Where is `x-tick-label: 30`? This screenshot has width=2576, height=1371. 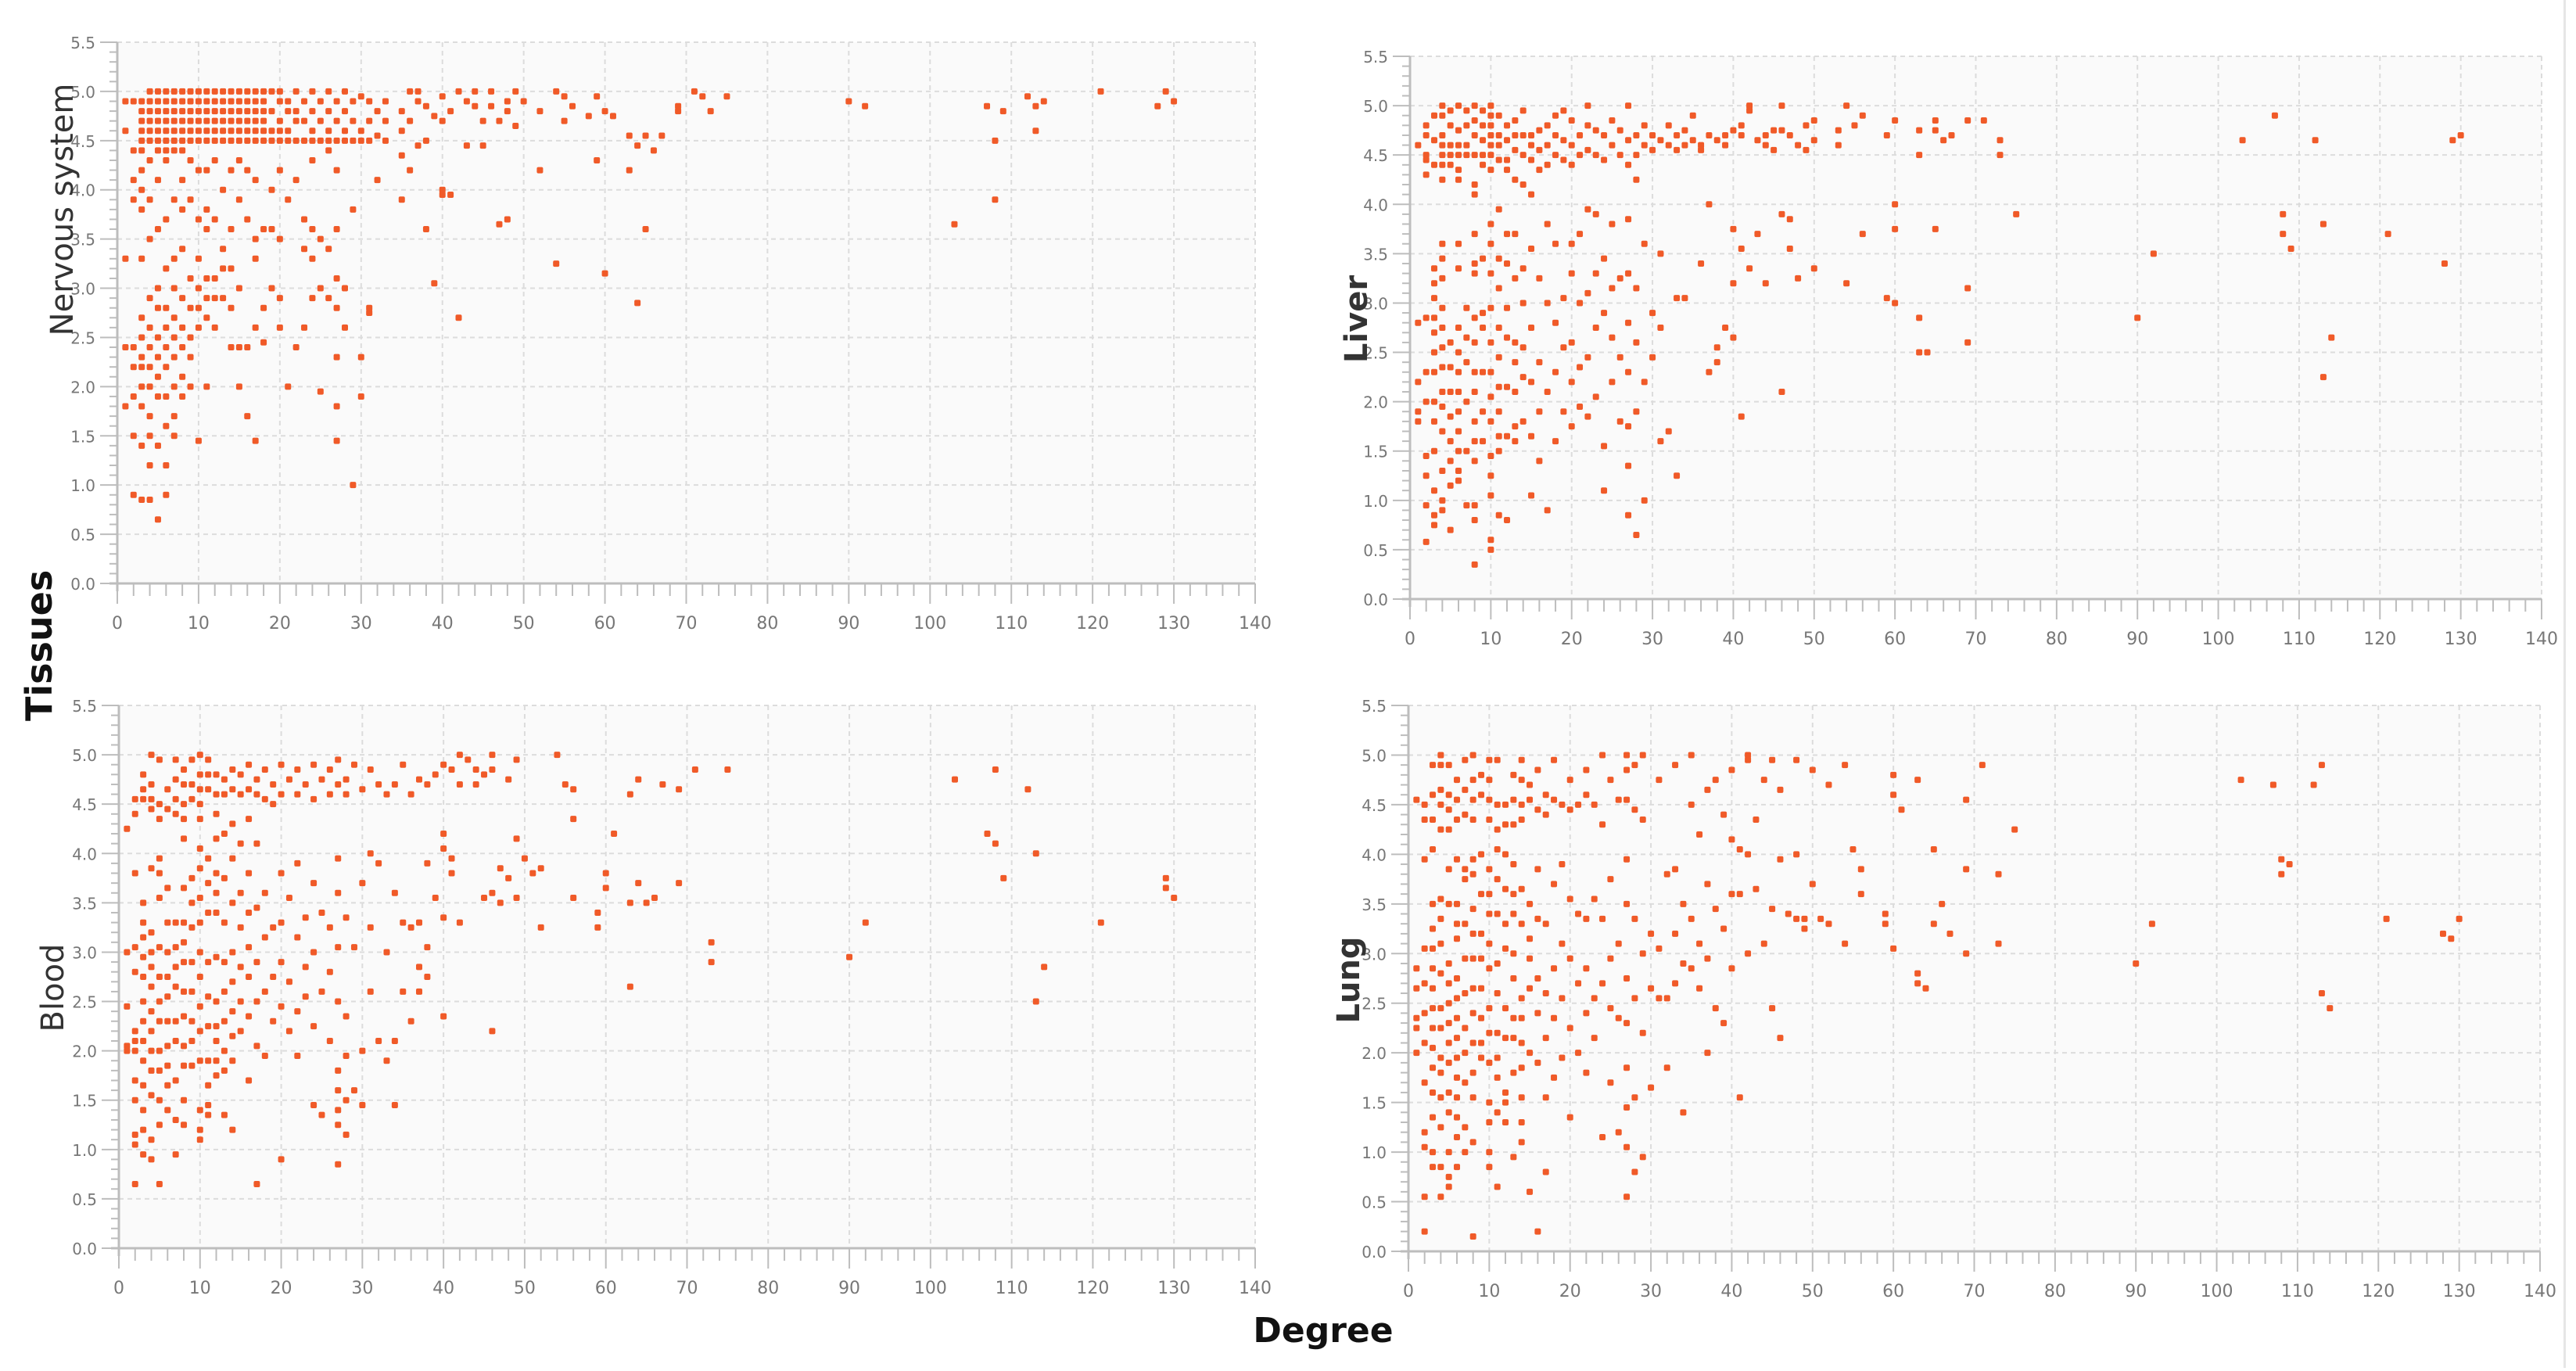 x-tick-label: 30 is located at coordinates (361, 624).